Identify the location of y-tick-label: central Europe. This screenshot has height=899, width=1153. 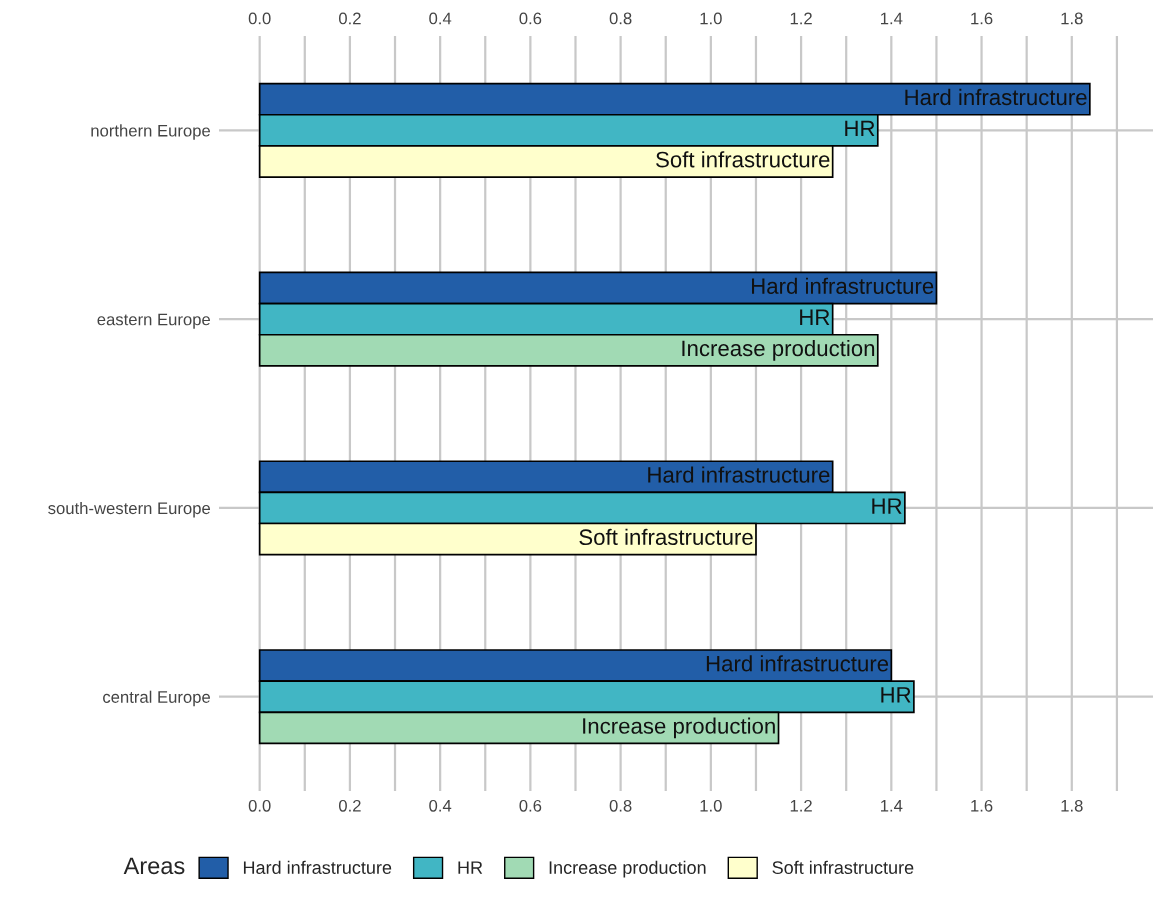
(156, 698).